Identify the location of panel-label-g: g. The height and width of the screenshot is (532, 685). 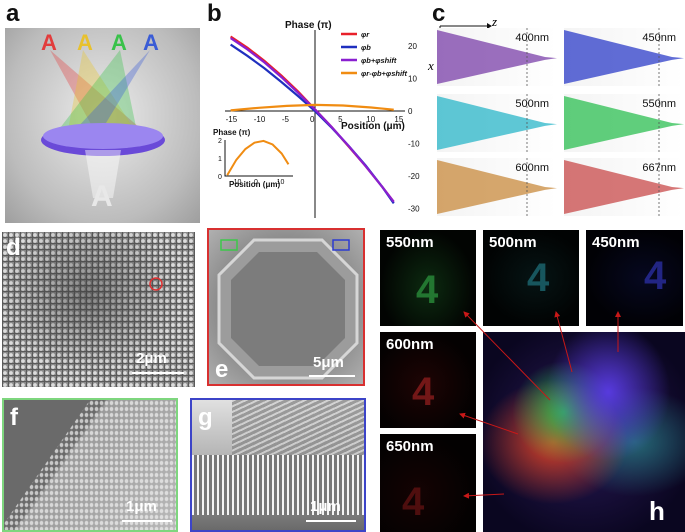
(205, 417).